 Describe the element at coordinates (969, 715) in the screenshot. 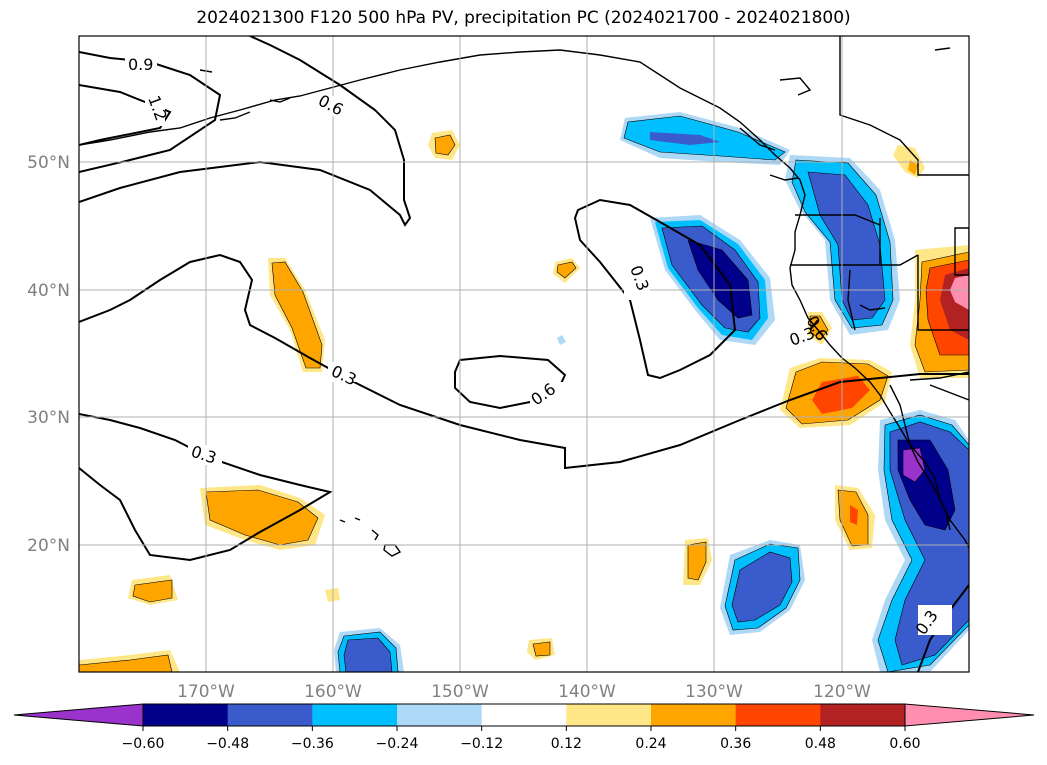

I see `colorbar-cell-extend-high` at that location.